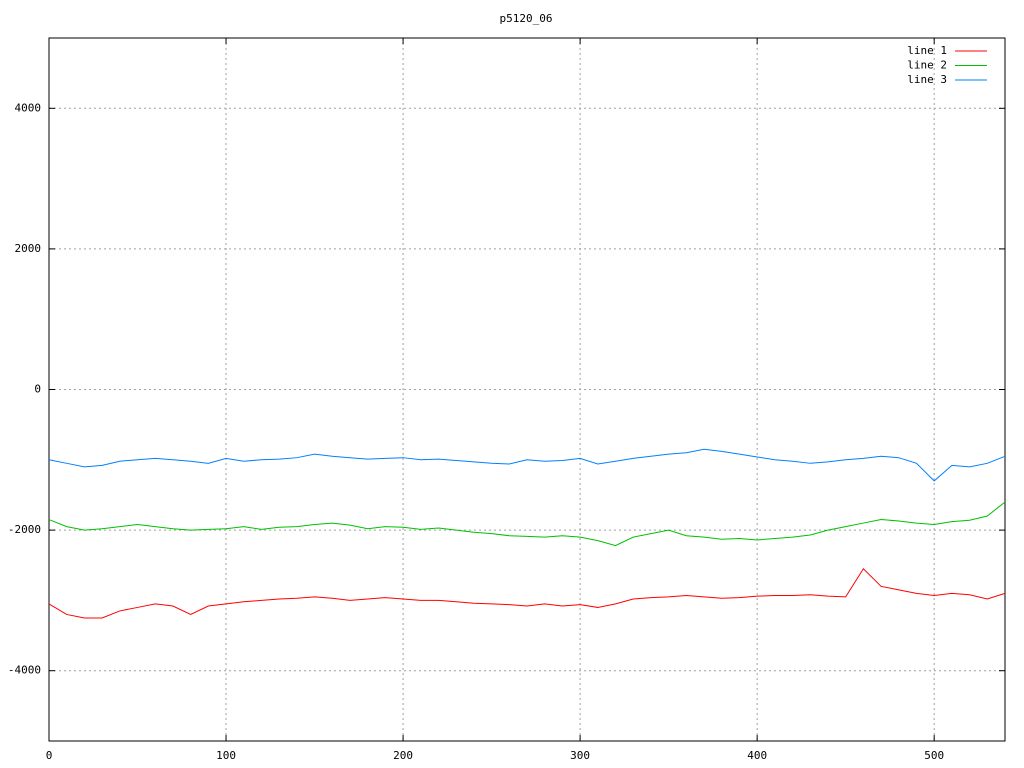  Describe the element at coordinates (28, 107) in the screenshot. I see `y-tick-label: 4000` at that location.